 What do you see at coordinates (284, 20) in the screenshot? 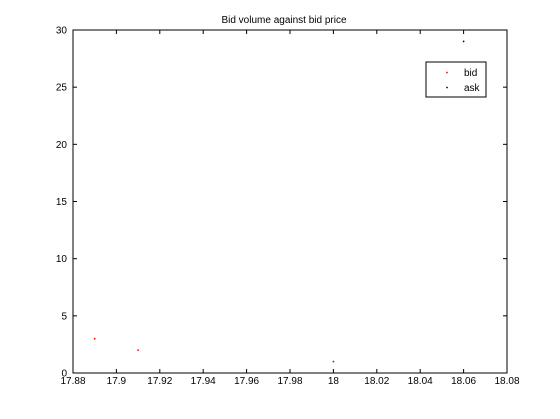
I see `chart-title: Bid volume against bid price` at bounding box center [284, 20].